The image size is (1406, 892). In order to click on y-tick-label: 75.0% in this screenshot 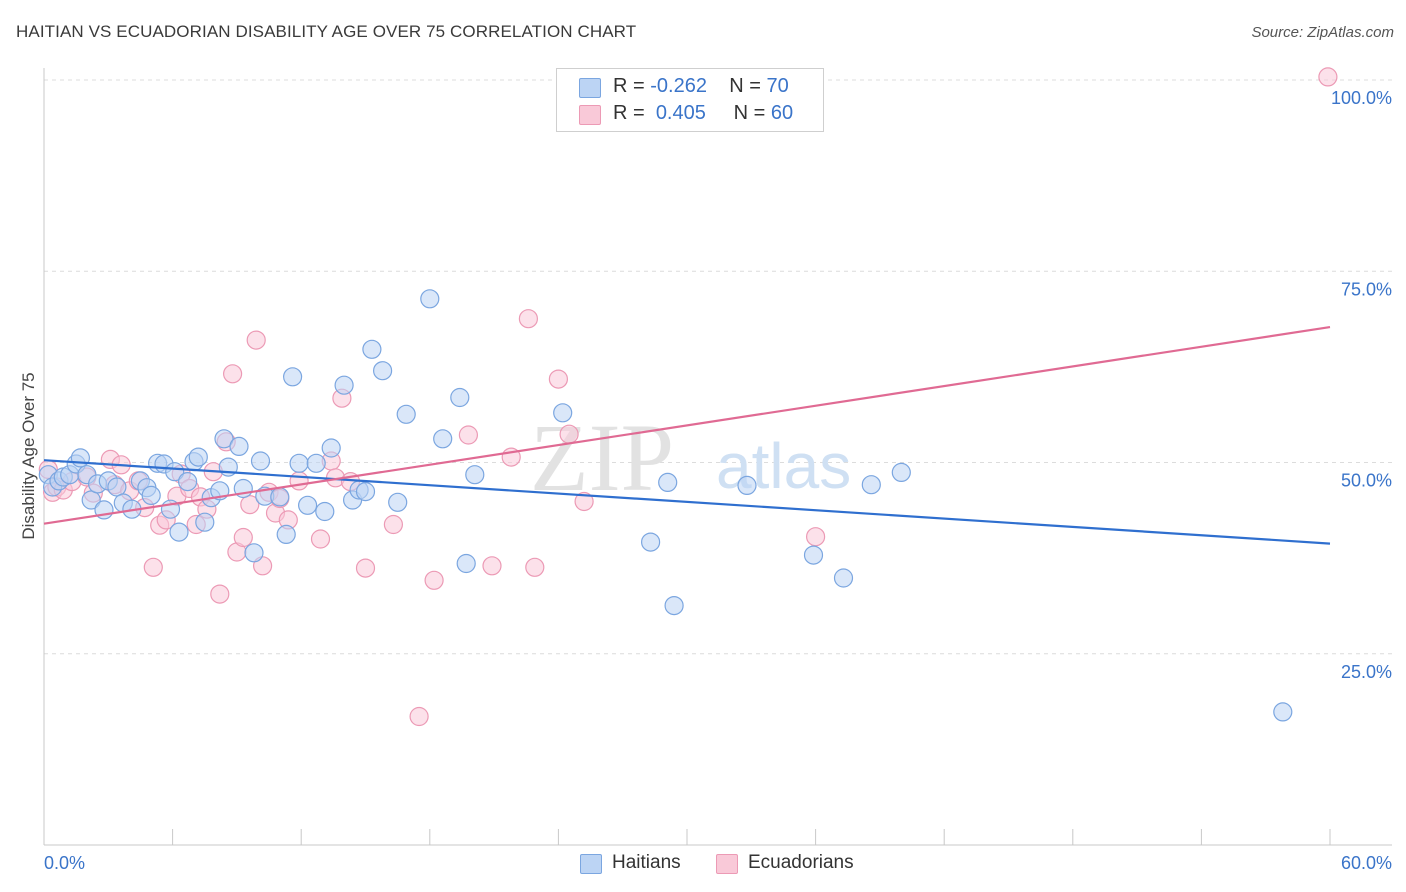, I will do `click(1366, 289)`.